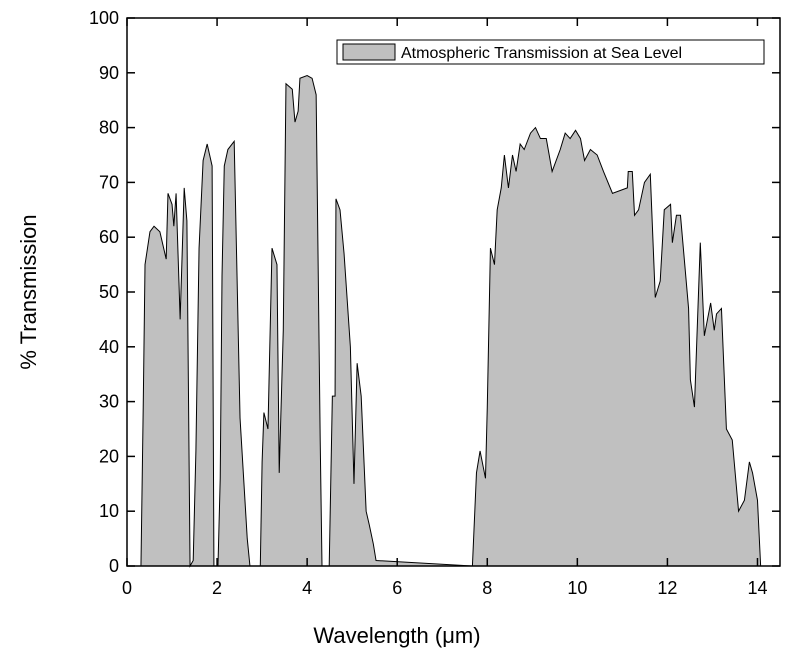 This screenshot has width=793, height=656. What do you see at coordinates (109, 347) in the screenshot?
I see `y-tick-label: 40` at bounding box center [109, 347].